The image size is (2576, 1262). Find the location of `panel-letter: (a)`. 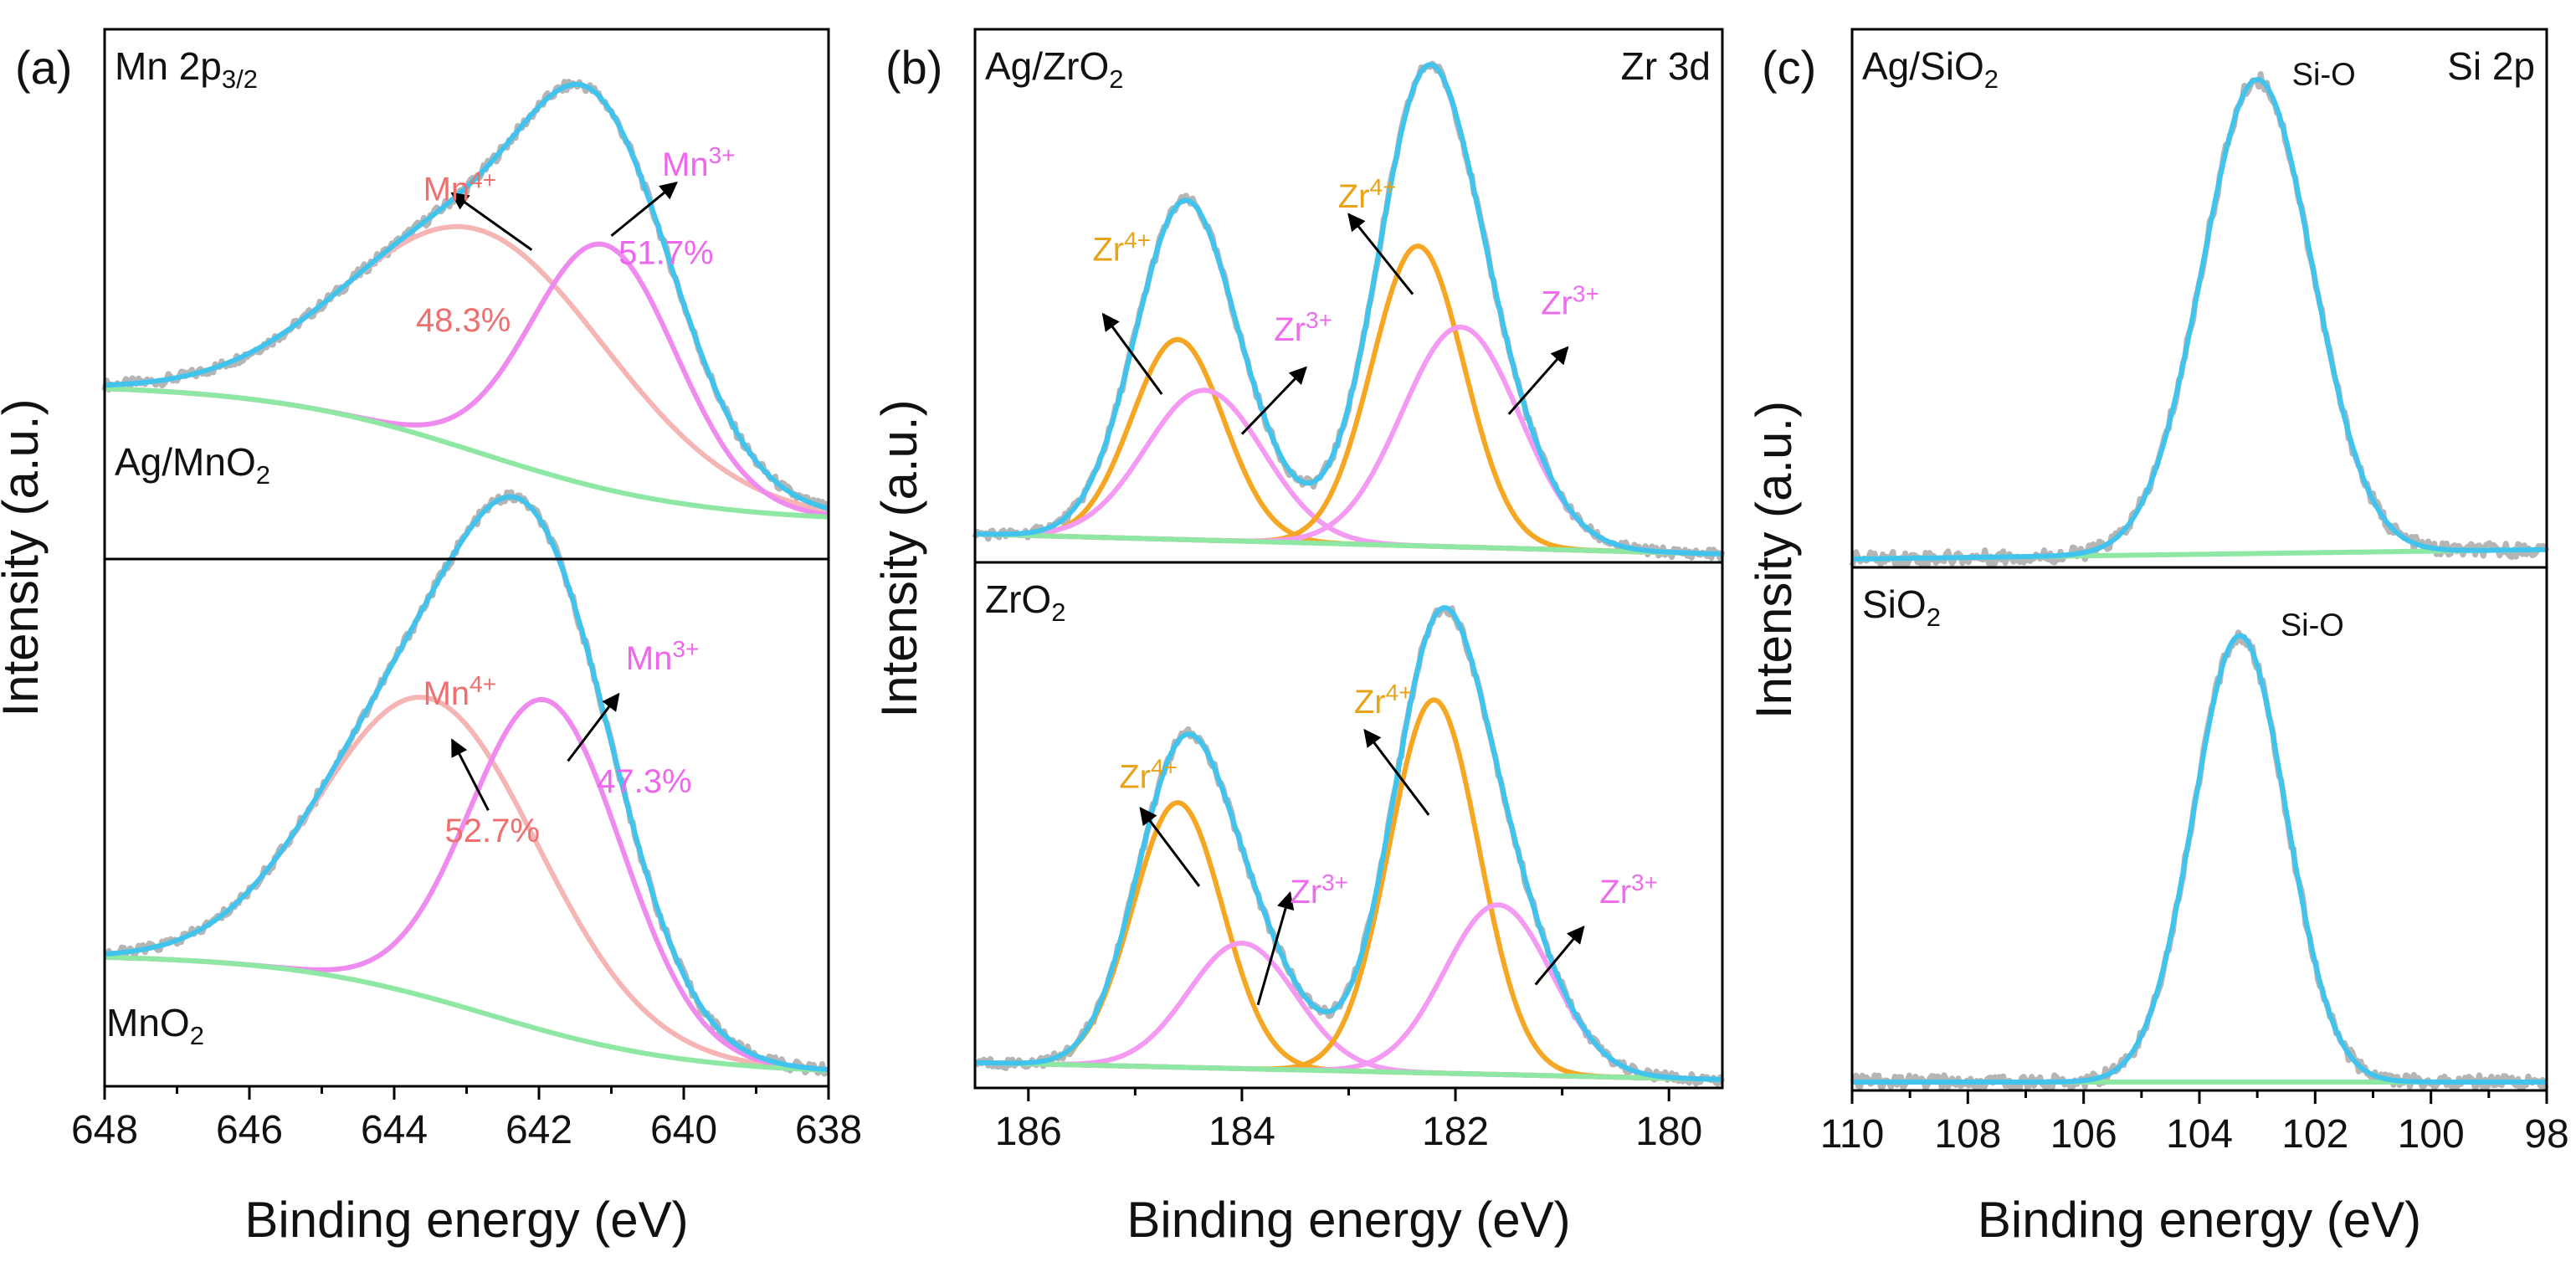

panel-letter: (a) is located at coordinates (43, 67).